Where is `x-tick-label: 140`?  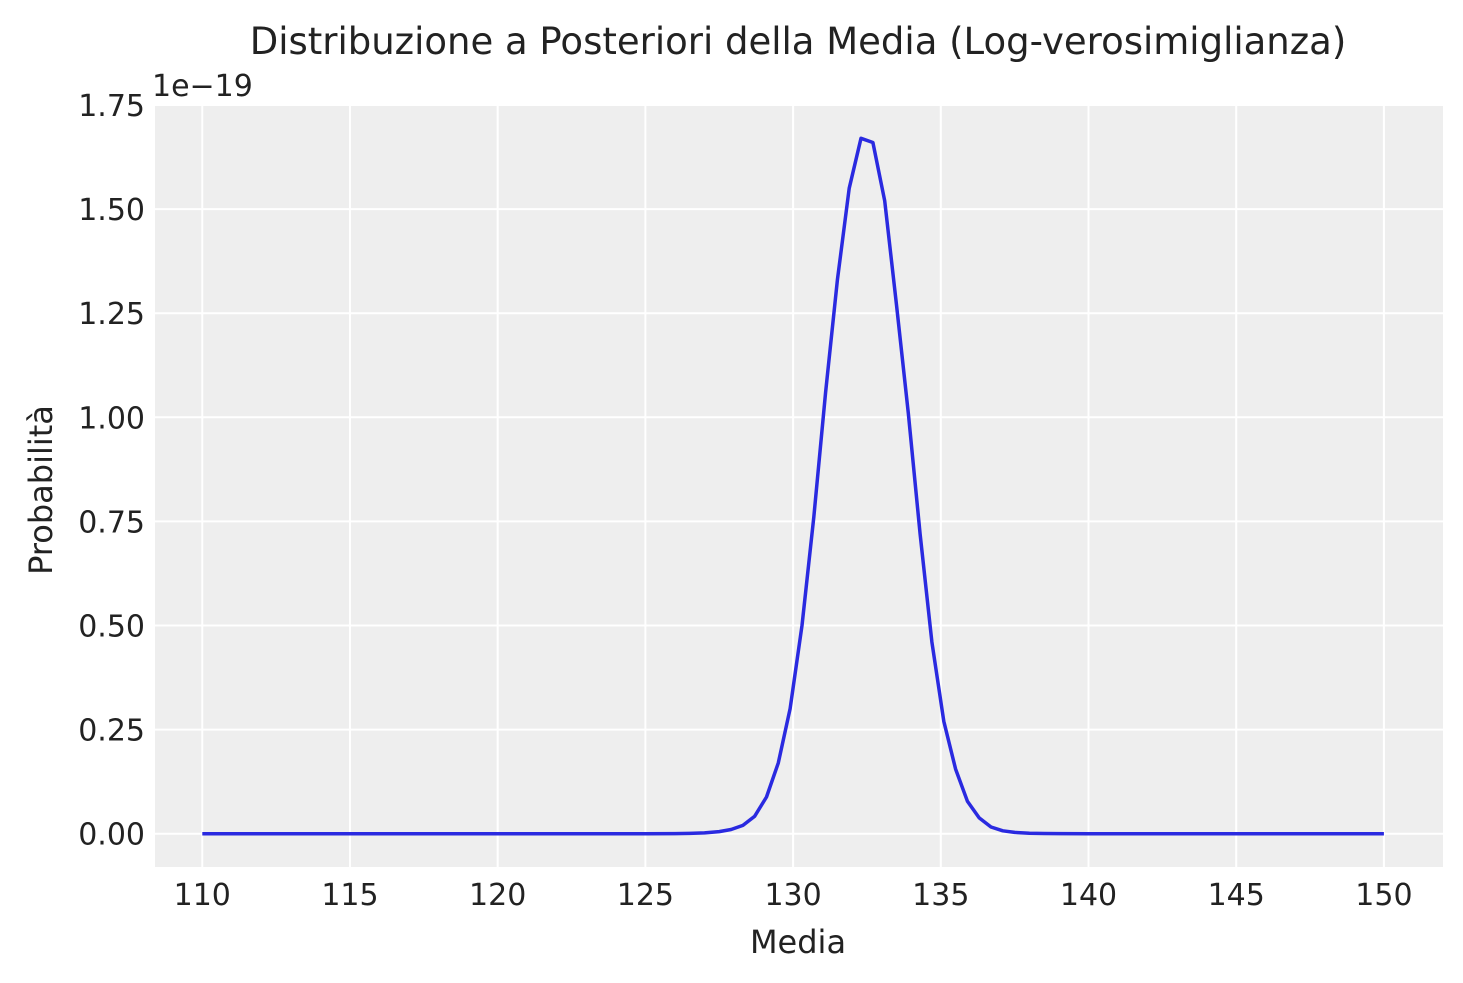
x-tick-label: 140 is located at coordinates (1088, 895).